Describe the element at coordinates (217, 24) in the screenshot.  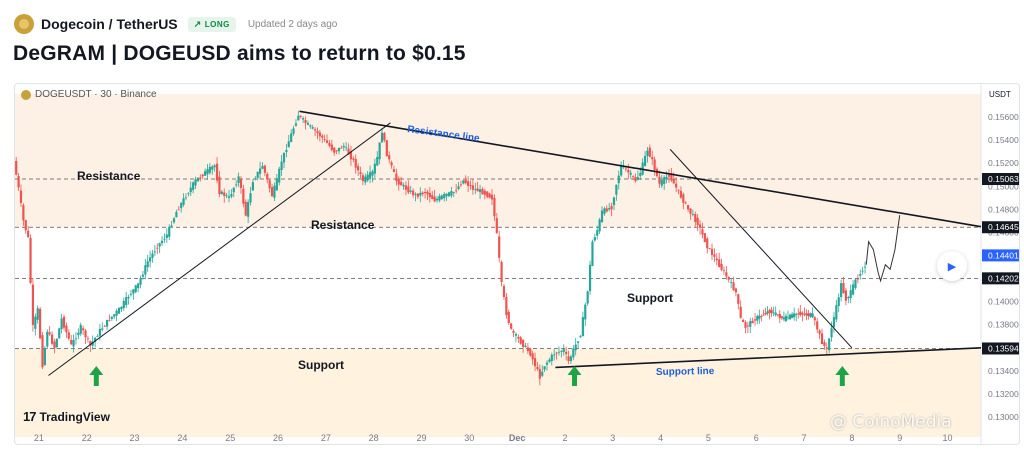
I see `badge-label: LONG` at that location.